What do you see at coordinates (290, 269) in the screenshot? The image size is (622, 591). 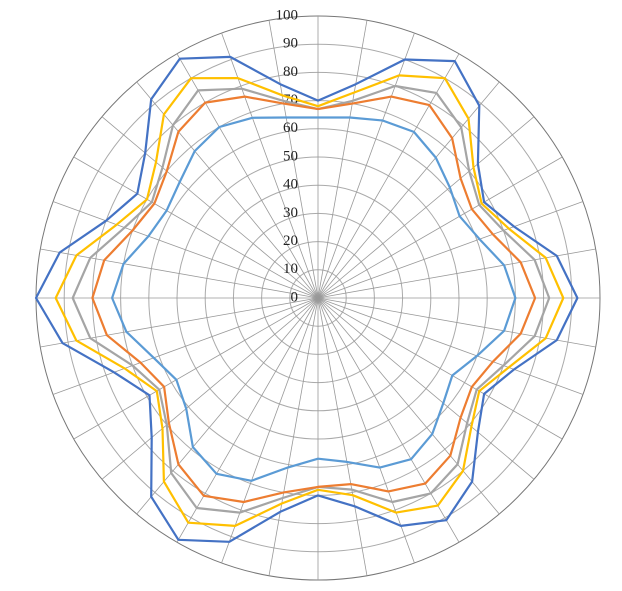 I see `r-tick-label: 10` at bounding box center [290, 269].